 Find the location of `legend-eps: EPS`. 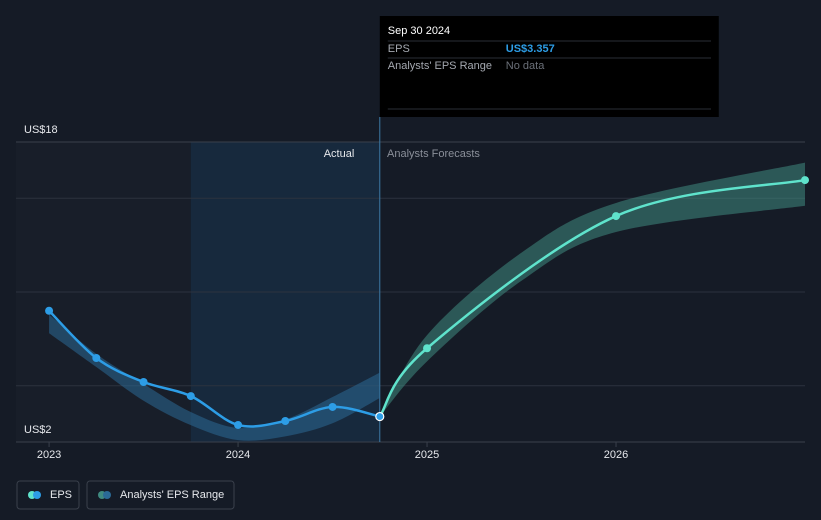

legend-eps: EPS is located at coordinates (48, 495).